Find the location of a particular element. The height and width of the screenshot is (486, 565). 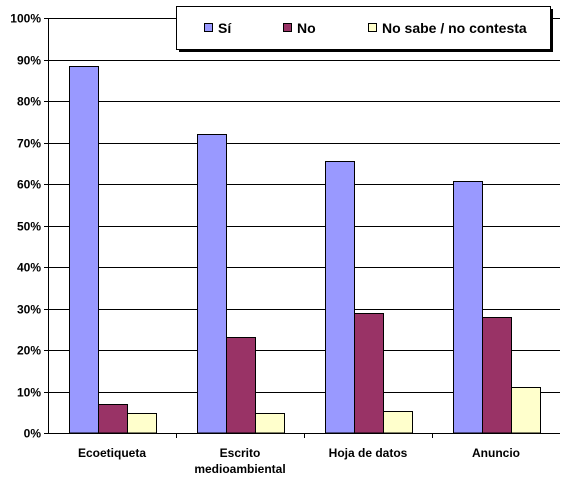

legend-label: No is located at coordinates (306, 28).